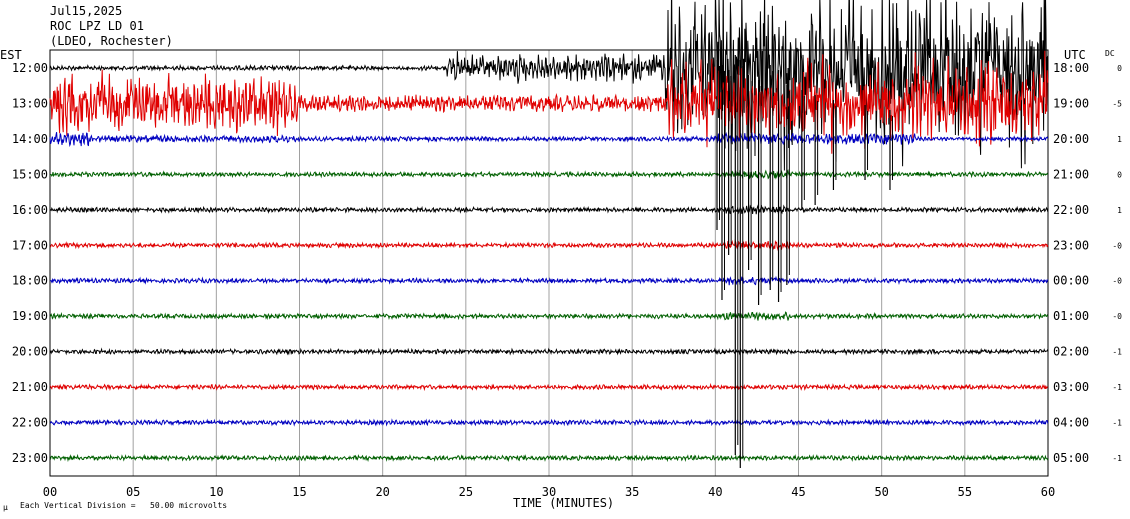 Image resolution: width=1130 pixels, height=519 pixels. Describe the element at coordinates (1071, 174) in the screenshot. I see `utc-time-label: 21:00` at that location.